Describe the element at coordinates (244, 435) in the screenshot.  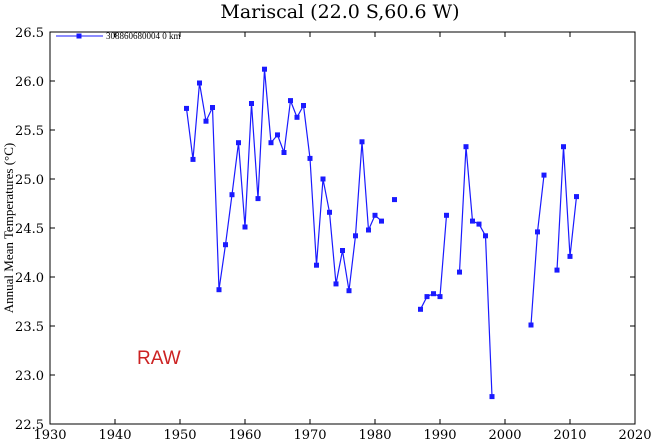
I see `x-tick-label: 1960` at that location.